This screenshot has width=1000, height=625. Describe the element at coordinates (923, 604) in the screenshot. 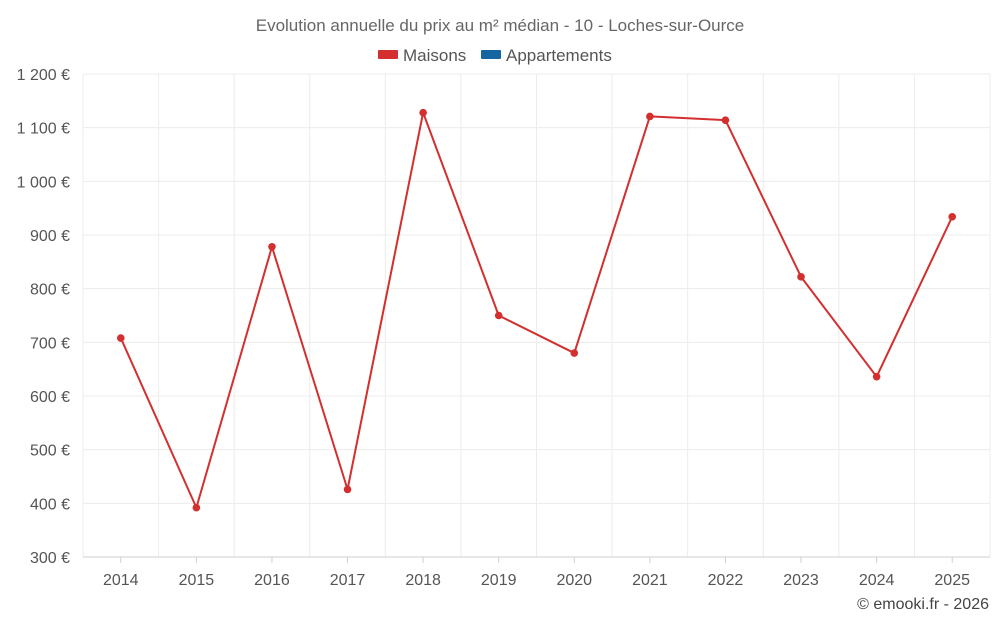

I see `footer-credit: © emooki.fr - 2026` at that location.